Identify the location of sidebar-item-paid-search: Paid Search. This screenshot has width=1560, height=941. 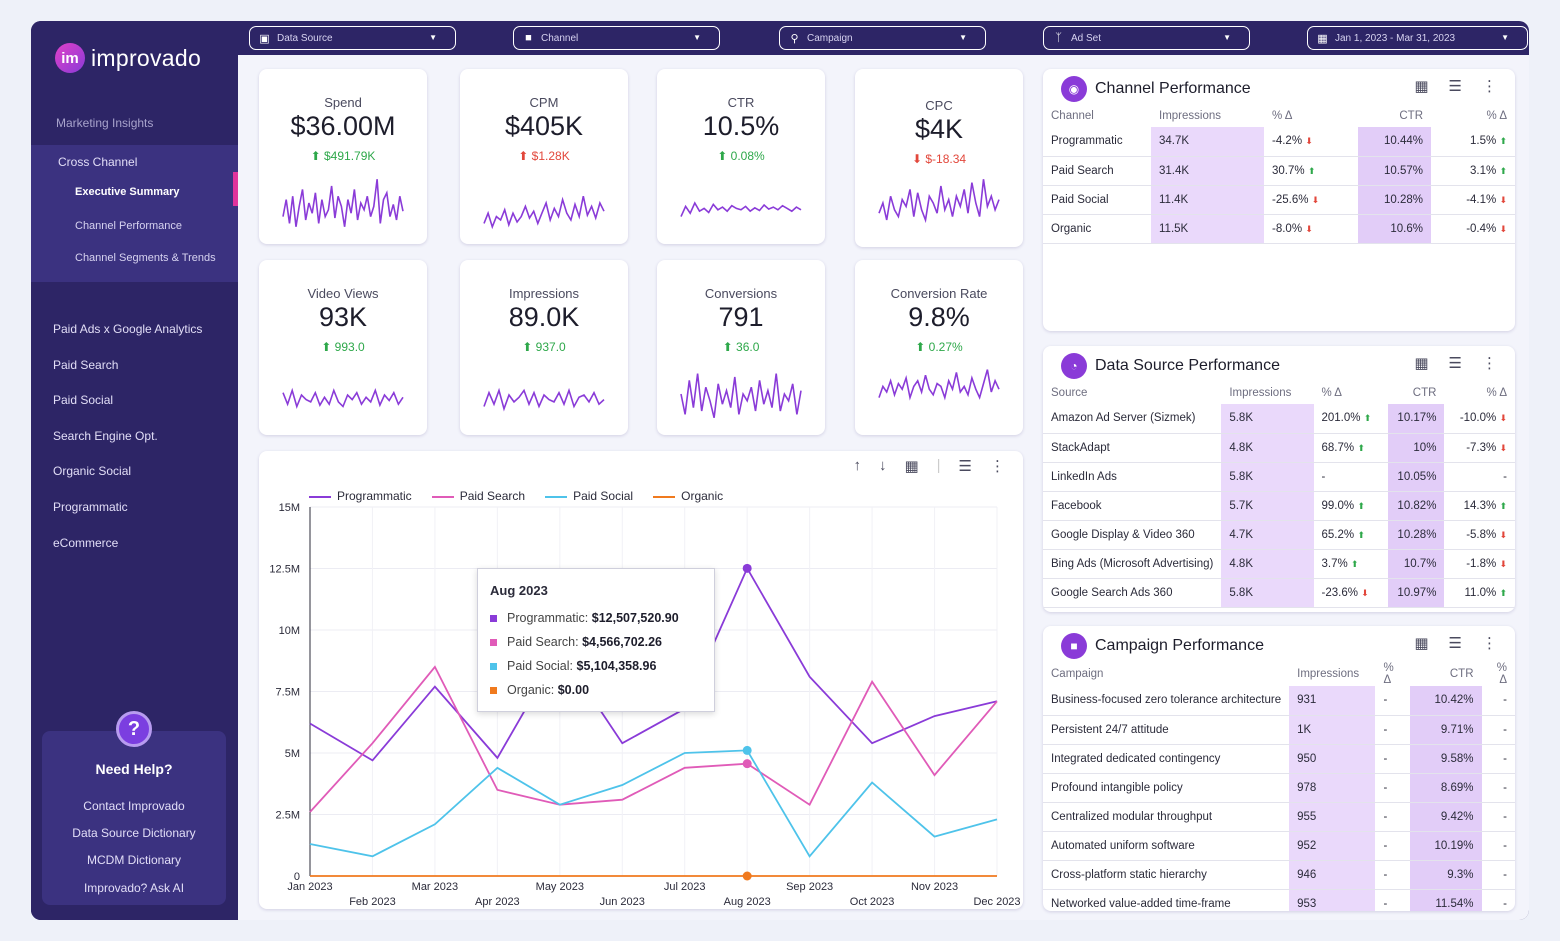
(86, 365).